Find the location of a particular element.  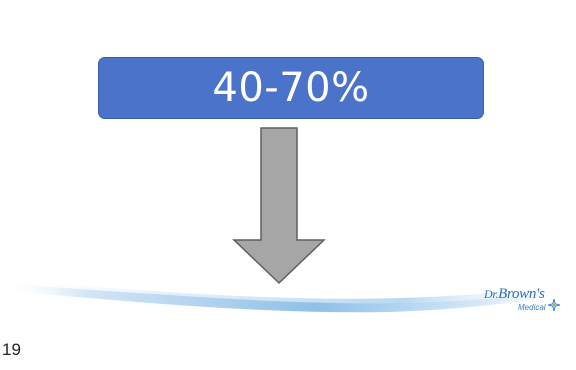

sparkle-icon is located at coordinates (554, 305).